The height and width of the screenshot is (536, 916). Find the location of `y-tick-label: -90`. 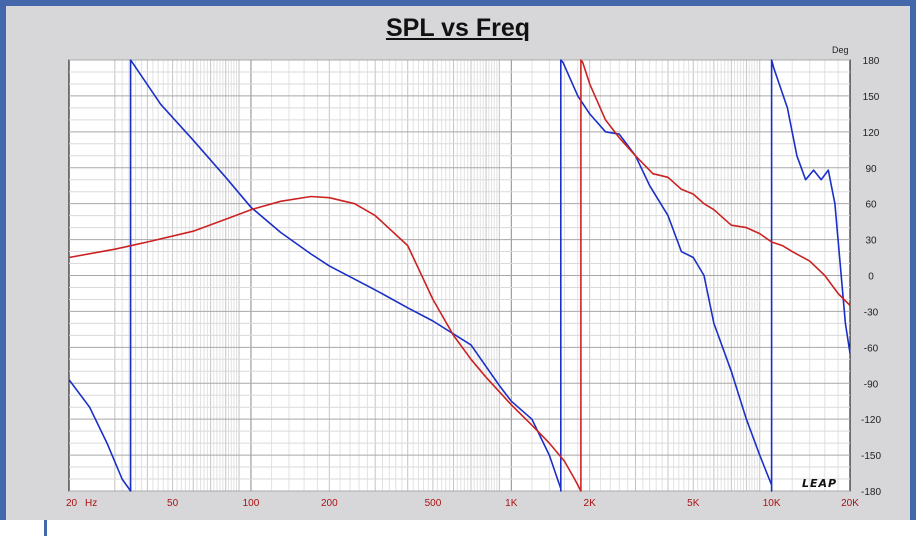

y-tick-label: -90 is located at coordinates (871, 384).